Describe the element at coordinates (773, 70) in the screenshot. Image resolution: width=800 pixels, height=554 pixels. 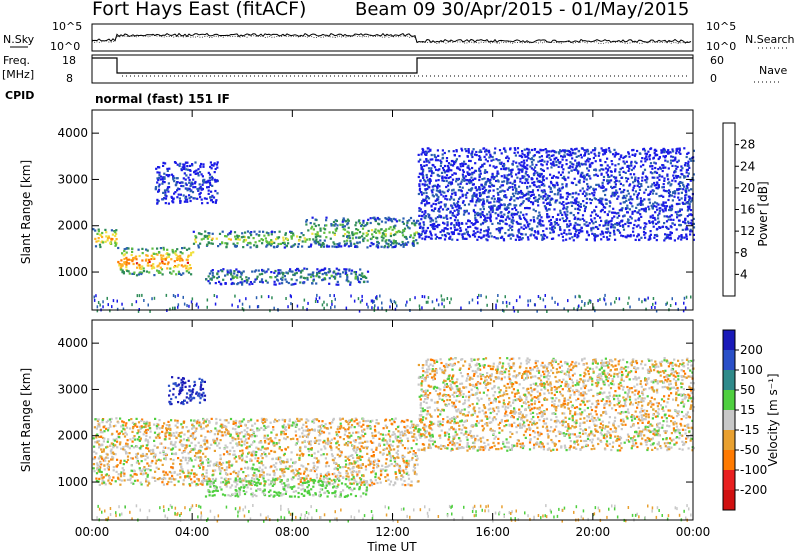
I see `nave-label: Nave` at that location.